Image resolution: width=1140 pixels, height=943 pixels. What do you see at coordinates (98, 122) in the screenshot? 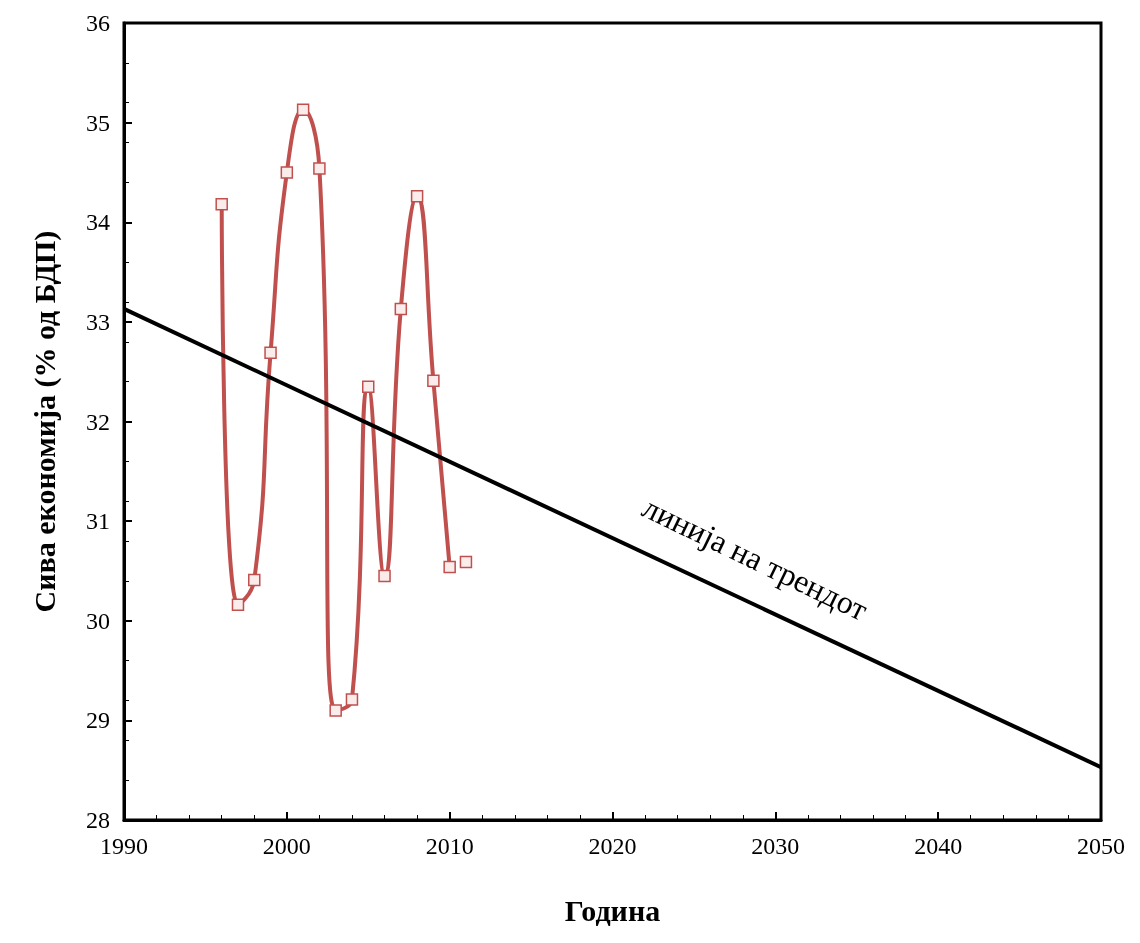
I see `y-tick-label: 35` at bounding box center [98, 122].